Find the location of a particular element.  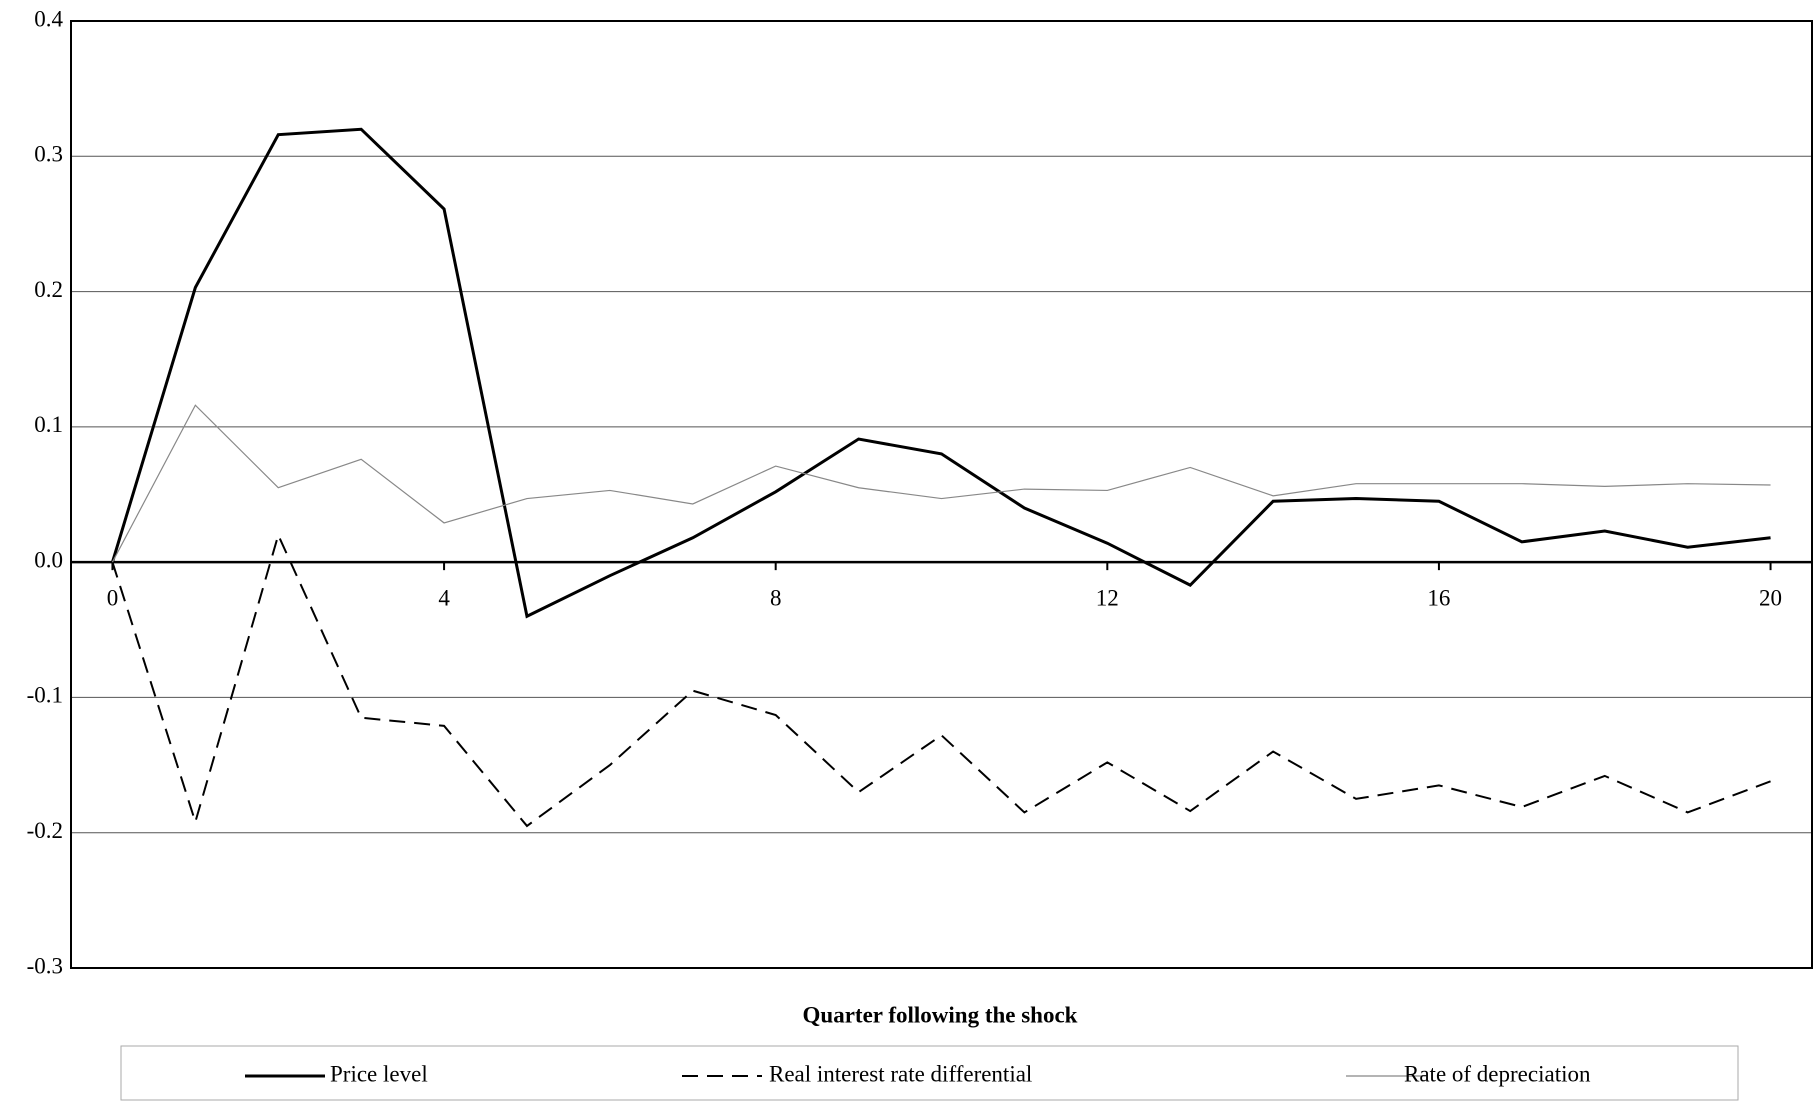

x-tick-label: 20 is located at coordinates (1770, 597).